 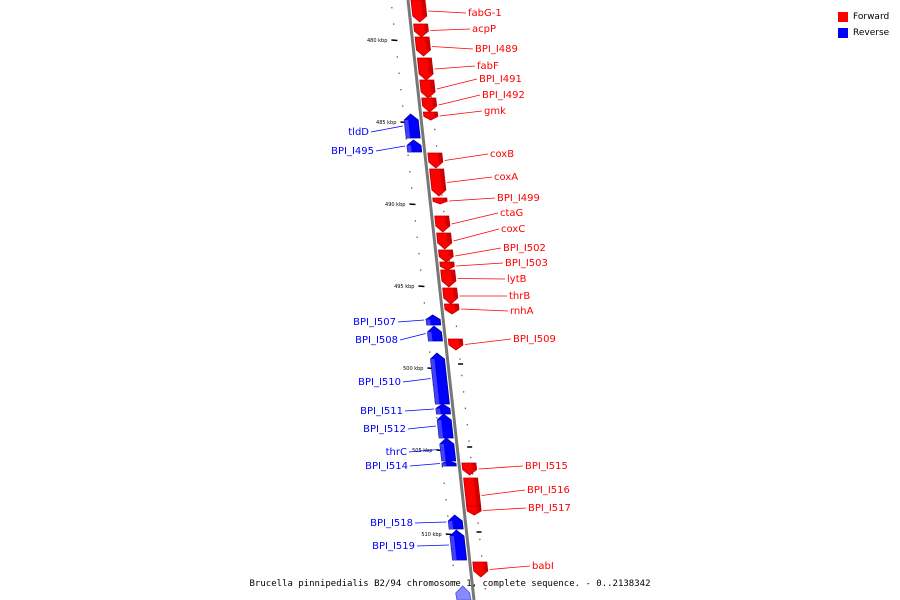 What do you see at coordinates (488, 66) in the screenshot?
I see `gene-label-fabF: fabF` at bounding box center [488, 66].